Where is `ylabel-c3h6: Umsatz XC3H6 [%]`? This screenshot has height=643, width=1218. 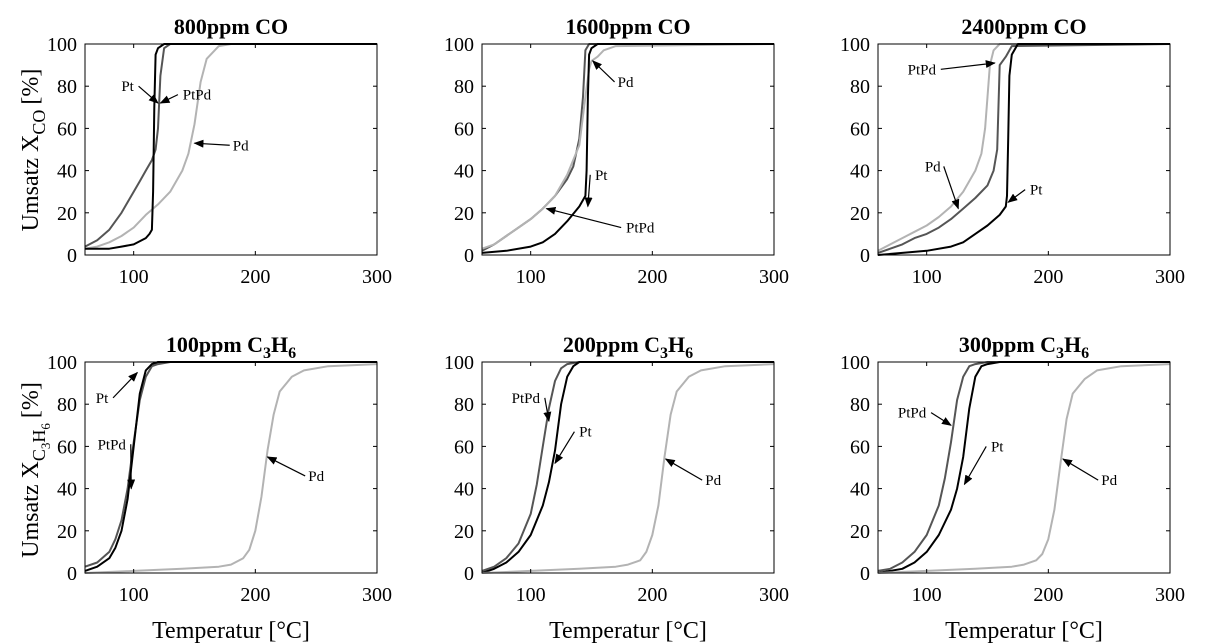
ylabel-c3h6: Umsatz XC3H6 [%] is located at coordinates (35, 470).